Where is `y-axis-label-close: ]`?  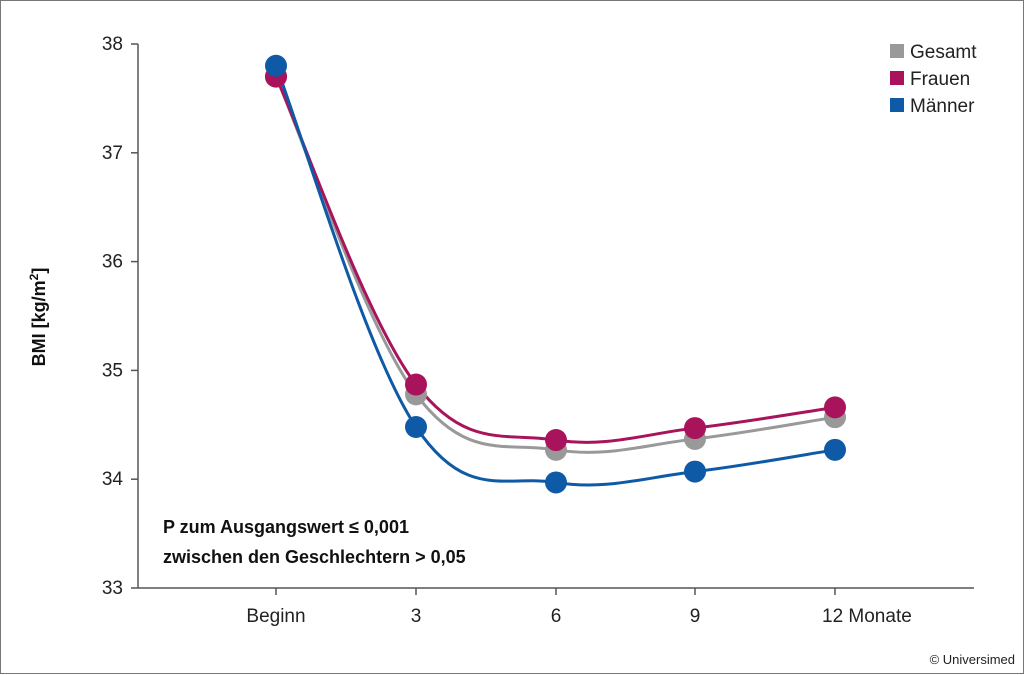 y-axis-label-close: ] is located at coordinates (39, 271).